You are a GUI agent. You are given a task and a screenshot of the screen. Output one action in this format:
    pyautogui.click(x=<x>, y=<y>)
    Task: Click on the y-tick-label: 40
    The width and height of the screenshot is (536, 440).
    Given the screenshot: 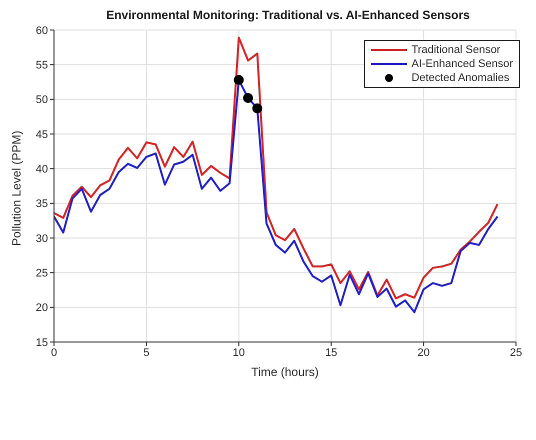 What is the action you would take?
    pyautogui.click(x=42, y=170)
    